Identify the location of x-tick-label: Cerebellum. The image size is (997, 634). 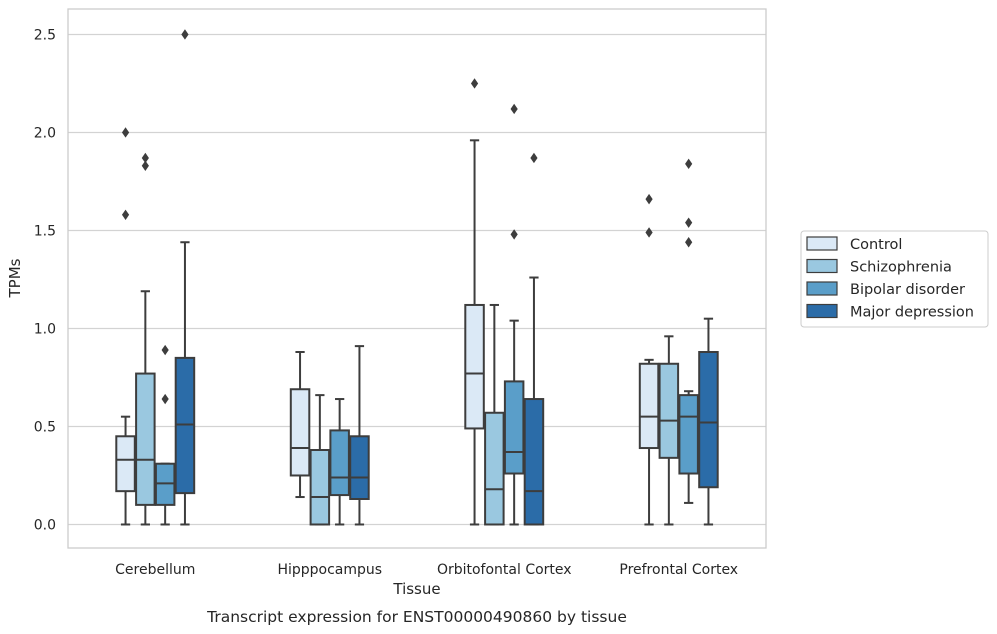
(155, 570).